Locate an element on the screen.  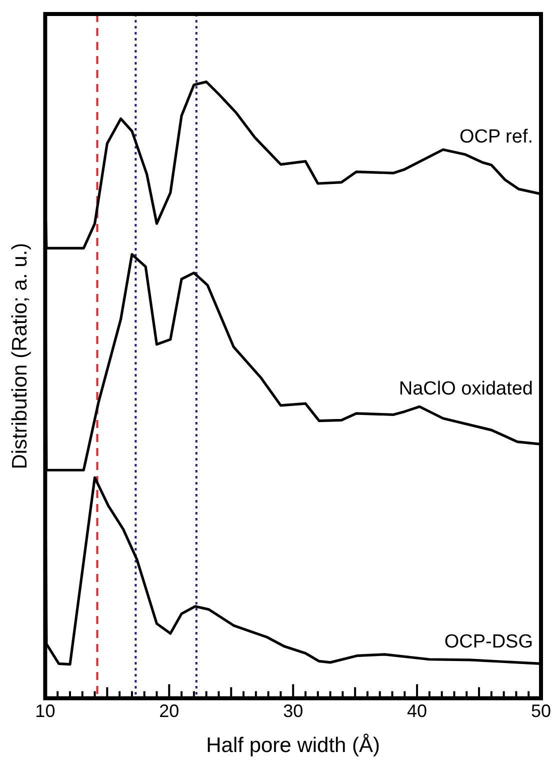
x-axis-title: Half pore width (Å) is located at coordinates (293, 745).